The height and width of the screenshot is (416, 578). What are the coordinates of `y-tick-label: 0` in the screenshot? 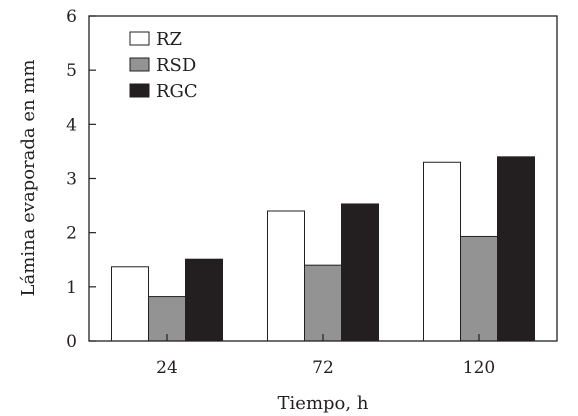 It's located at (71, 342).